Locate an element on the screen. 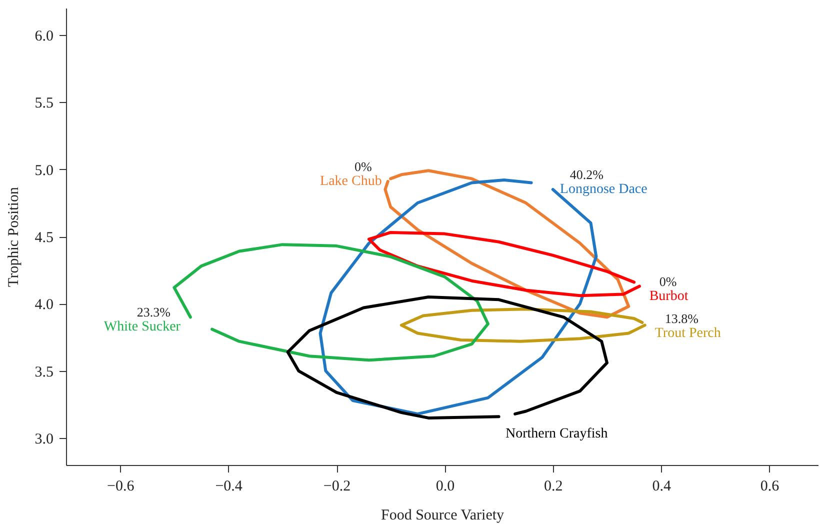 Image resolution: width=823 pixels, height=527 pixels. x-tick-label: 0.4 is located at coordinates (662, 486).